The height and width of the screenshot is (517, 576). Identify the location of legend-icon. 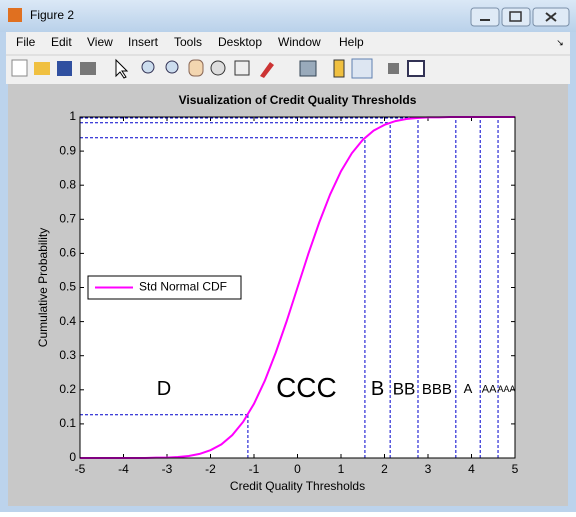
(362, 68).